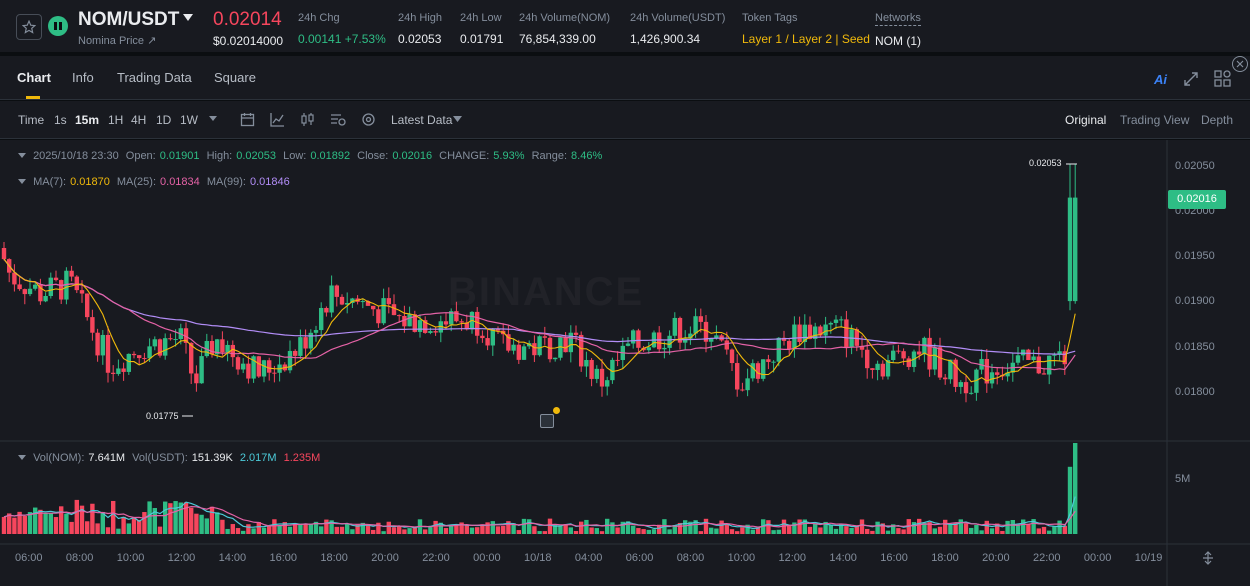 The width and height of the screenshot is (1250, 586). What do you see at coordinates (806, 29) in the screenshot?
I see `stat-token-tags: Token Tags Layer 1 / Layer 2 | Seed` at bounding box center [806, 29].